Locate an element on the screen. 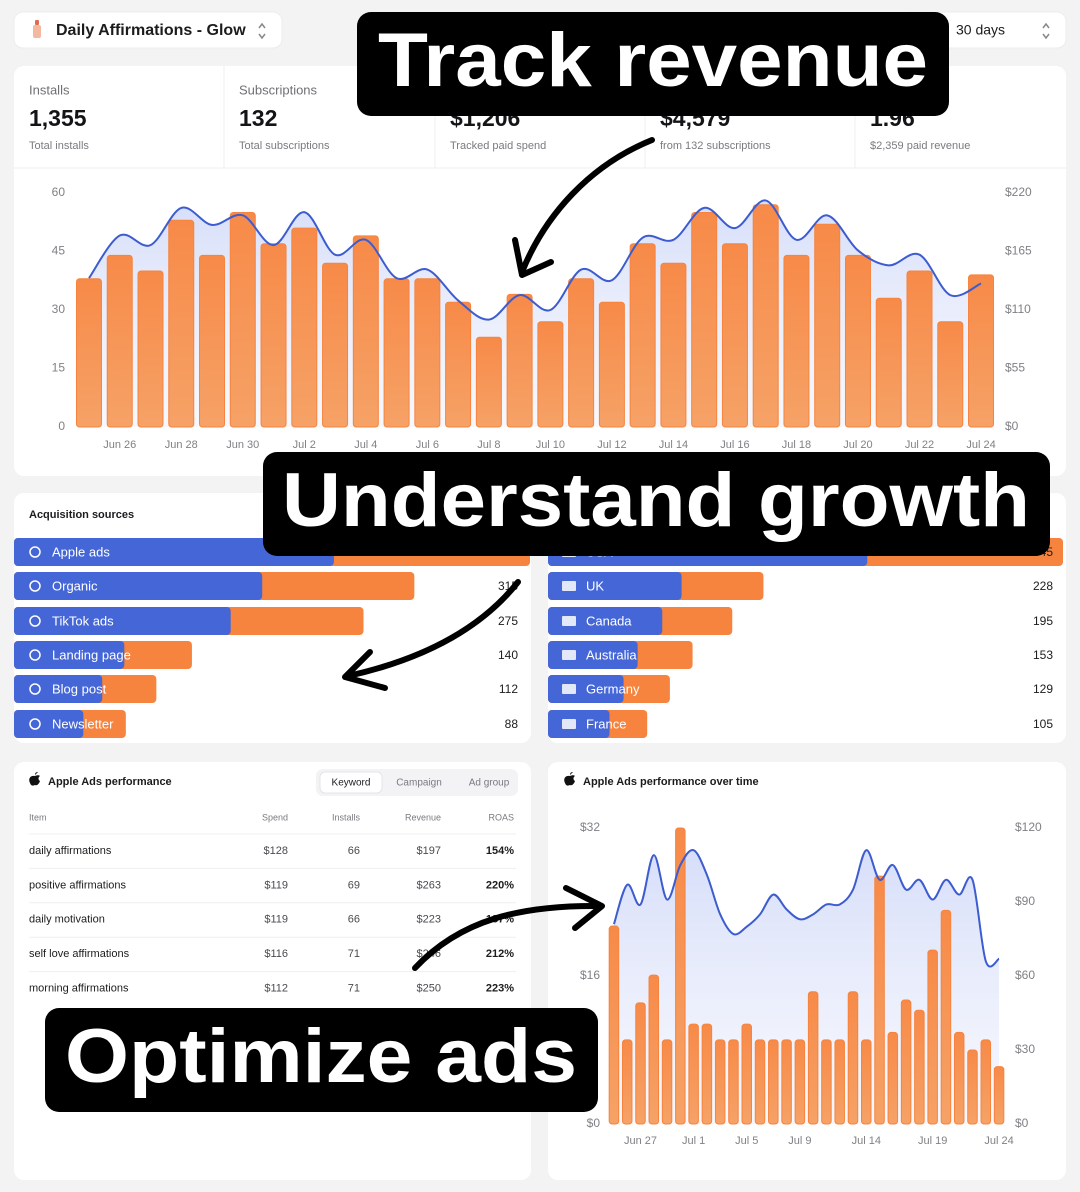 This screenshot has height=1192, width=1080. apple-icon is located at coordinates (569, 779).